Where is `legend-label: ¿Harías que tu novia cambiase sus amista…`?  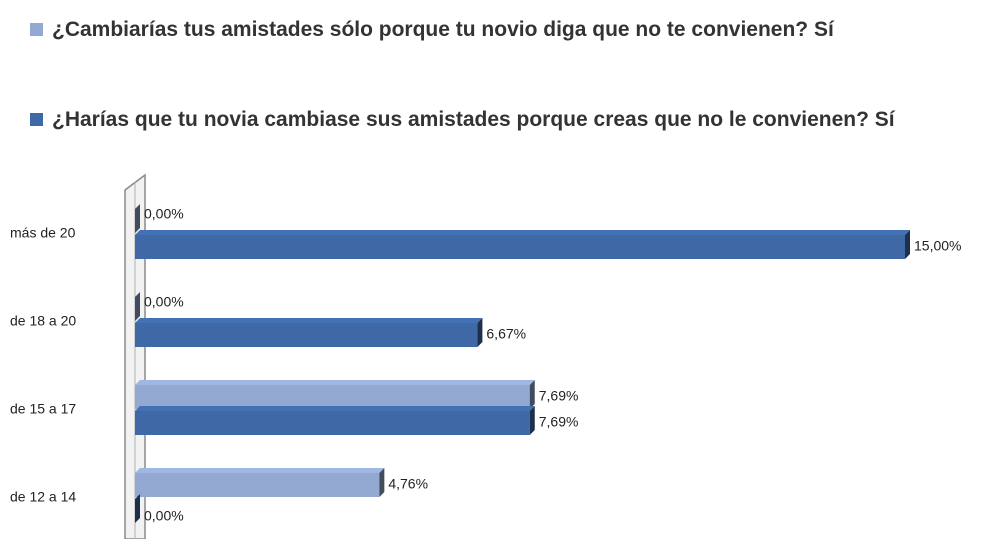
legend-label: ¿Harías que tu novia cambiase sus amista… is located at coordinates (473, 119).